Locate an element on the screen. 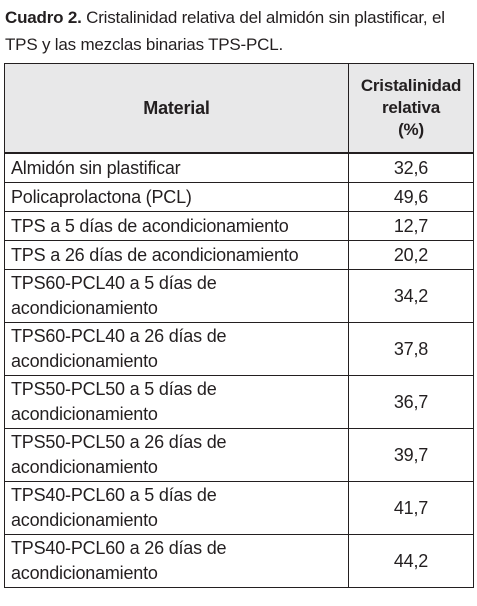  table-row: TPS a 26 días de acondicionamiento 20,2 is located at coordinates (239, 255).